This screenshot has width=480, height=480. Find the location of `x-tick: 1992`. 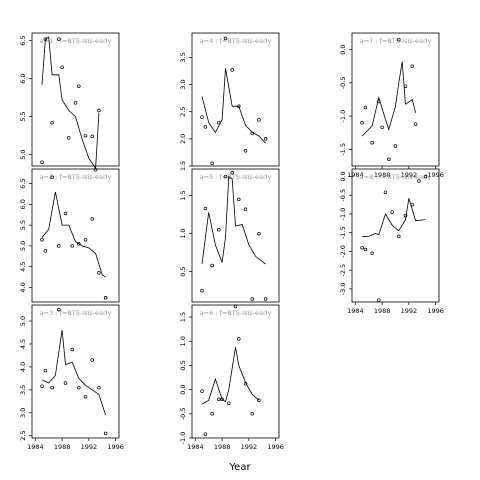

x-tick: 1992 is located at coordinates (249, 444).